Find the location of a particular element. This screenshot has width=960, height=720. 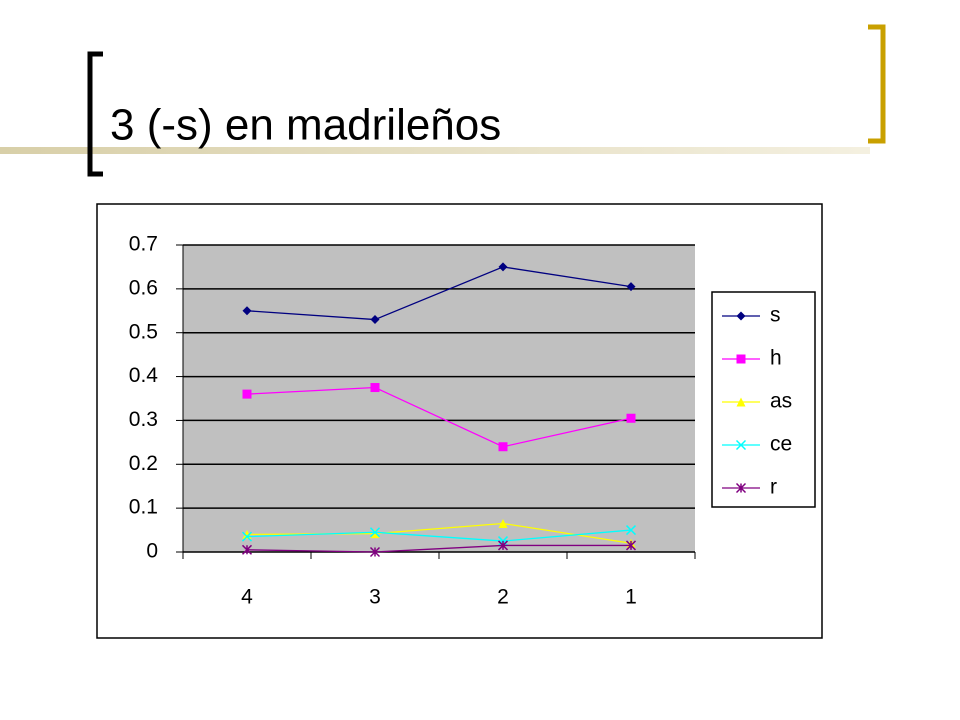

title-rule is located at coordinates (435, 150).